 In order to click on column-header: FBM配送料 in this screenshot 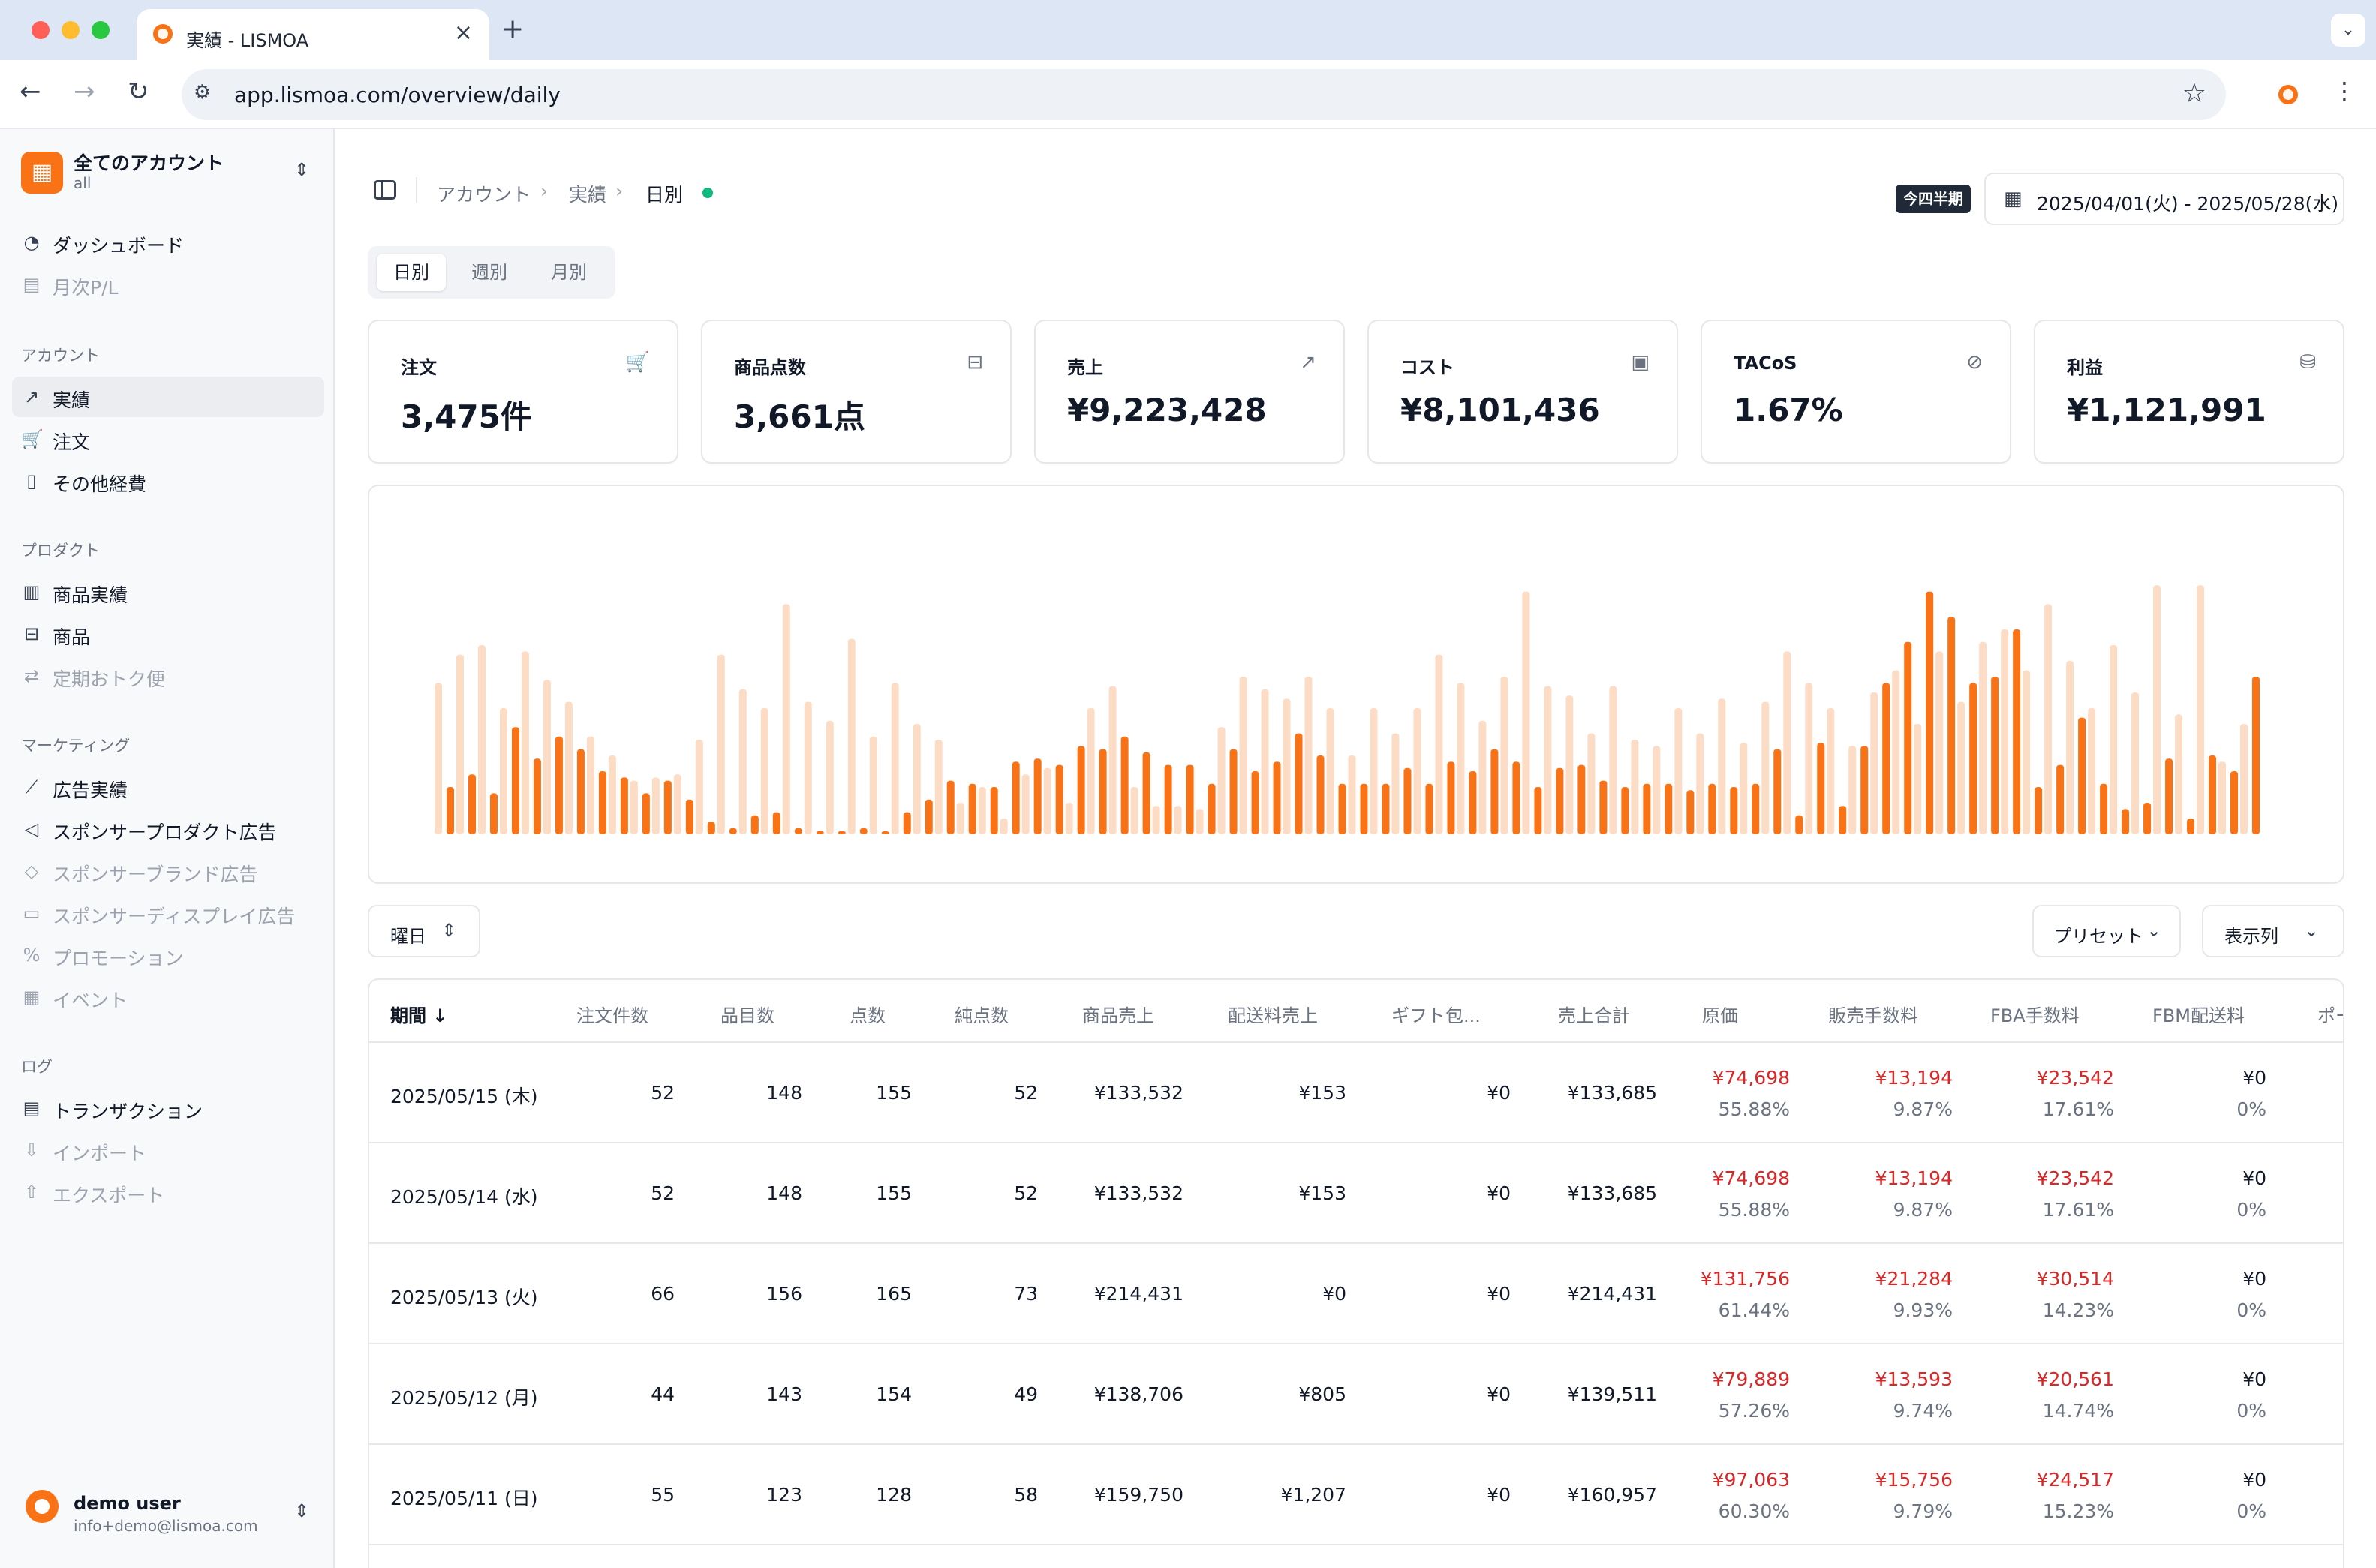, I will do `click(2198, 1015)`.